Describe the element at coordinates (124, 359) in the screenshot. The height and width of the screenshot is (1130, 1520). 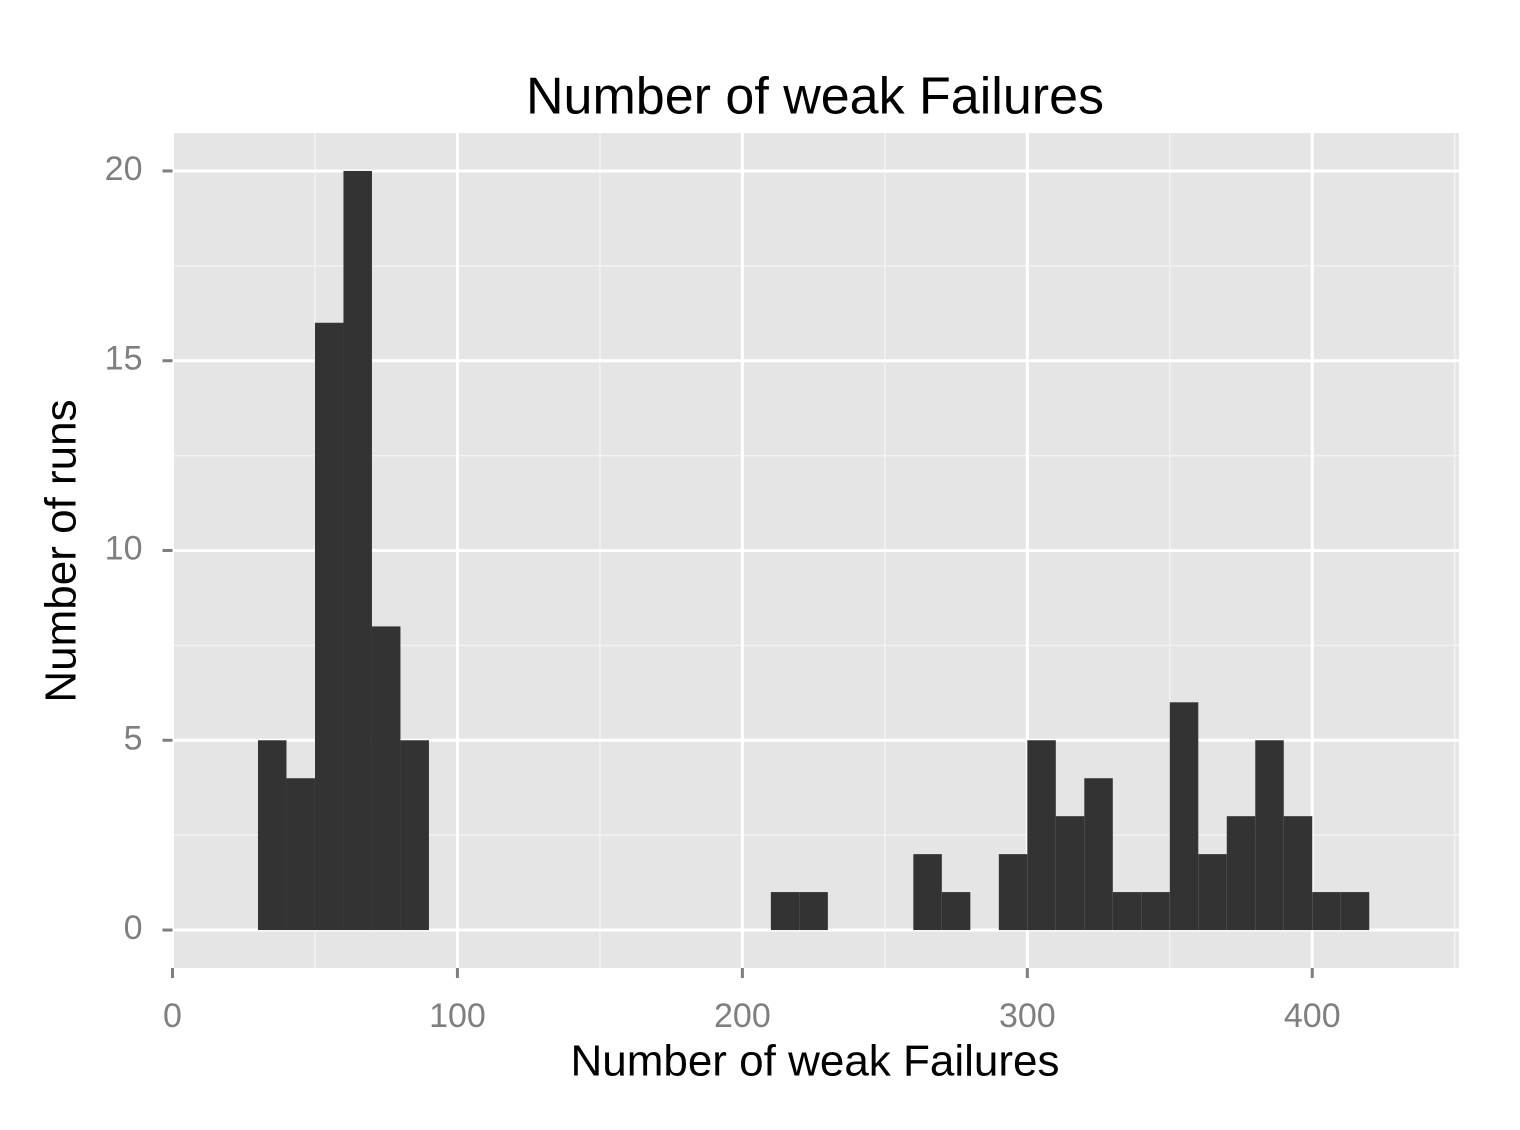
I see `y-tick-label: 15` at that location.